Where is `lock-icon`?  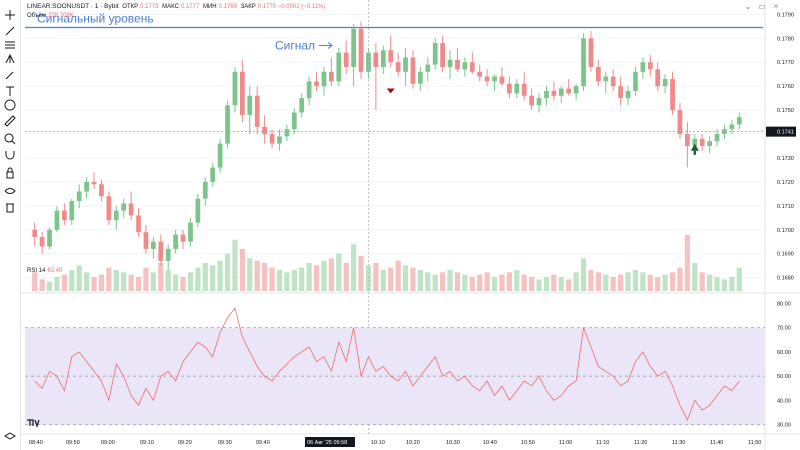 lock-icon is located at coordinates (10, 173).